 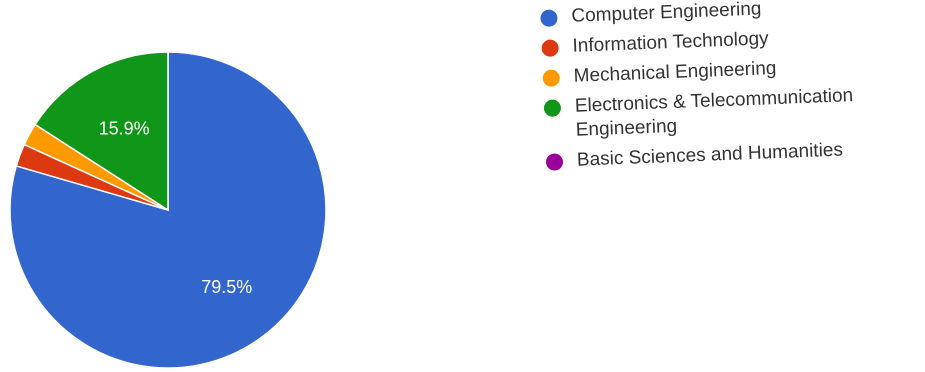 I want to click on legend-label: Mechanical Engineering, so click(x=675, y=72).